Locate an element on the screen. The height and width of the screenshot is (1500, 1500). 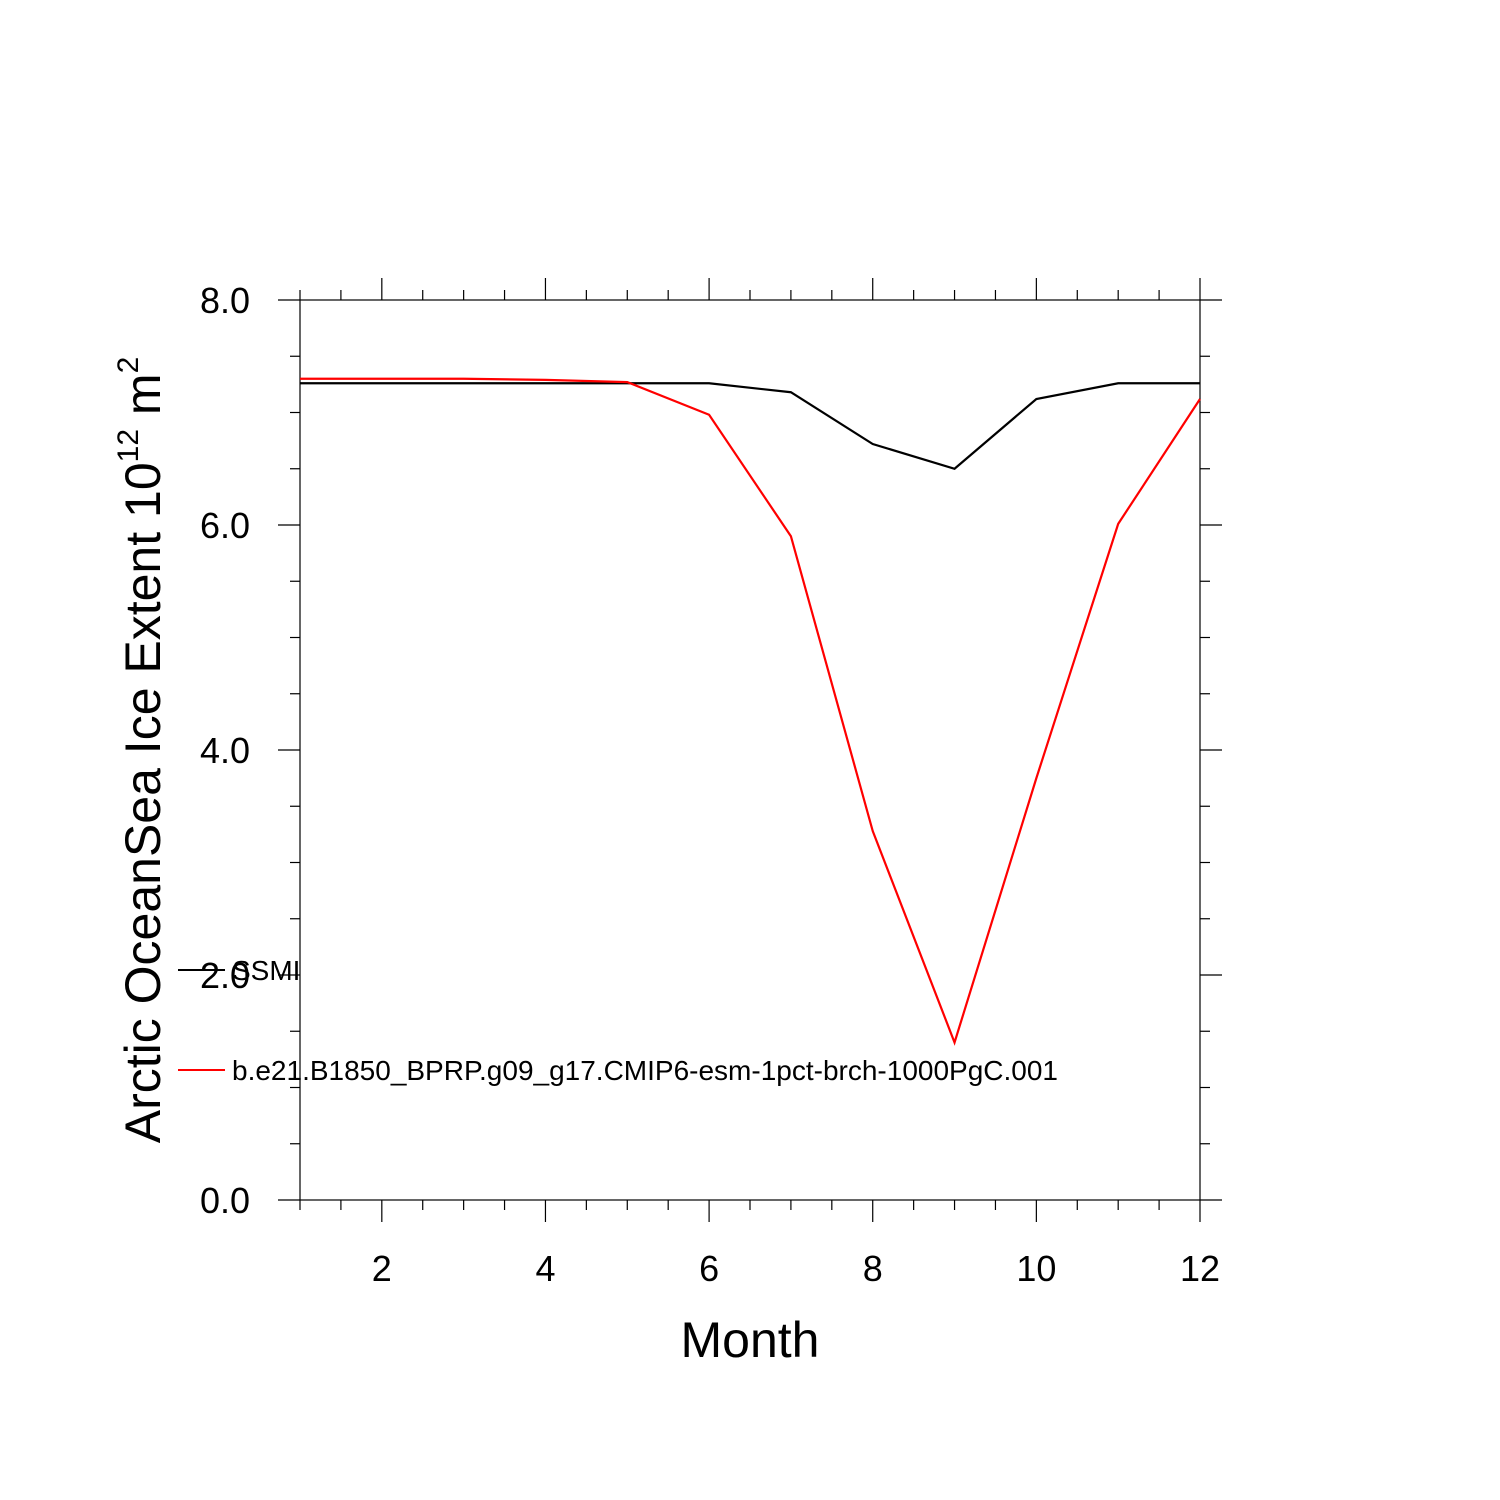
legend-label-ssmi: SSMI is located at coordinates (266, 970).